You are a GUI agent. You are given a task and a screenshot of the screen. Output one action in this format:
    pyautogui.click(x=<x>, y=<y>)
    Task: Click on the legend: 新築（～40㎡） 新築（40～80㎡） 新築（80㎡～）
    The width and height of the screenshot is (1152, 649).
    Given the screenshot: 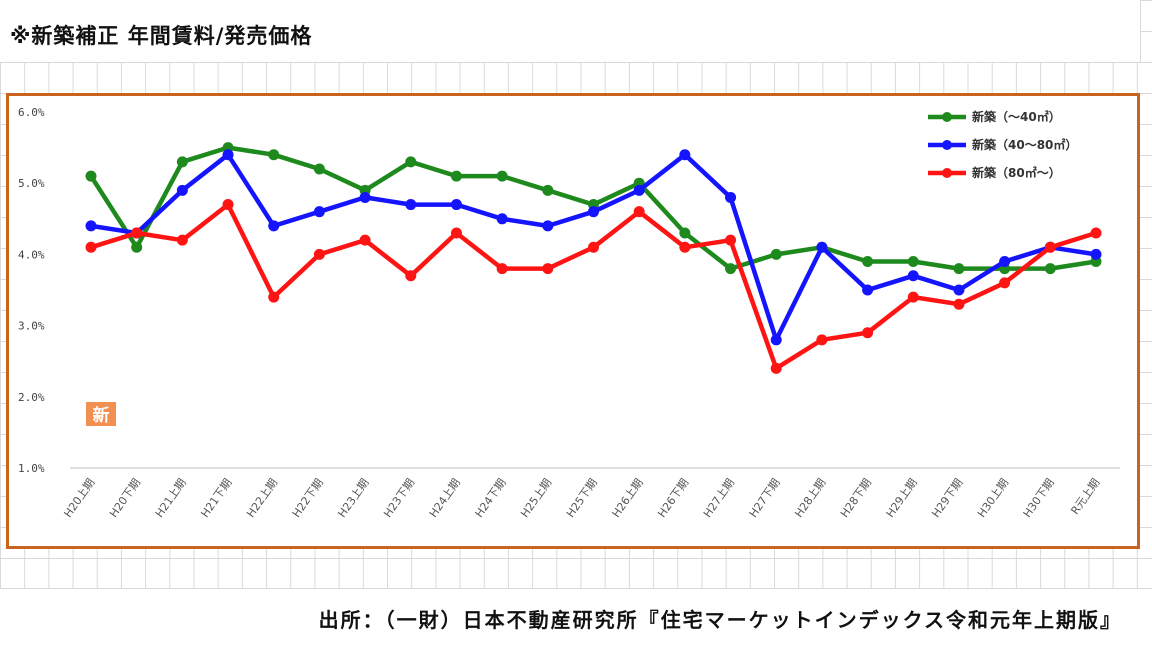 What is the action you would take?
    pyautogui.click(x=1002, y=144)
    